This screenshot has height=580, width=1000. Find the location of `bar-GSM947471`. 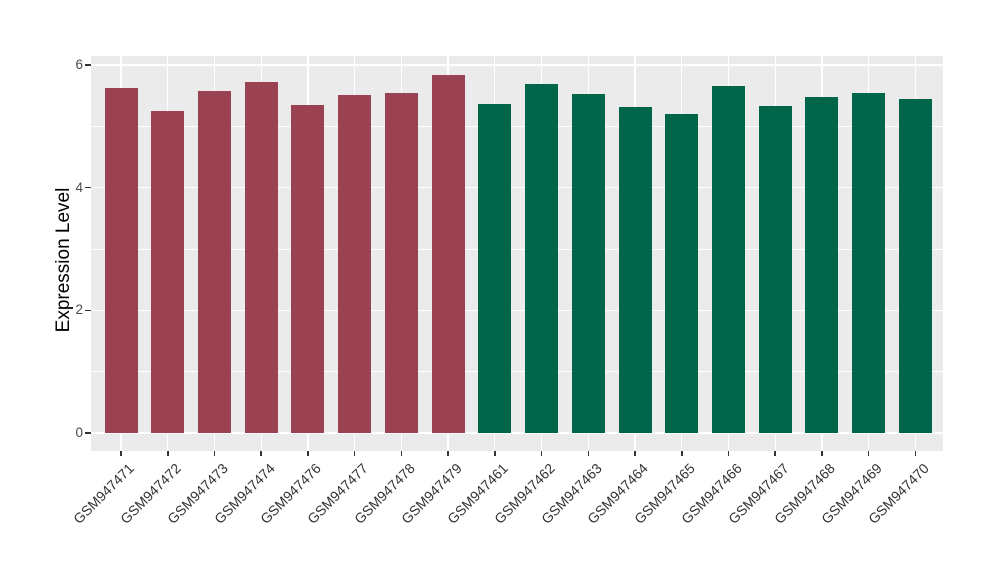

bar-GSM947471 is located at coordinates (121, 260).